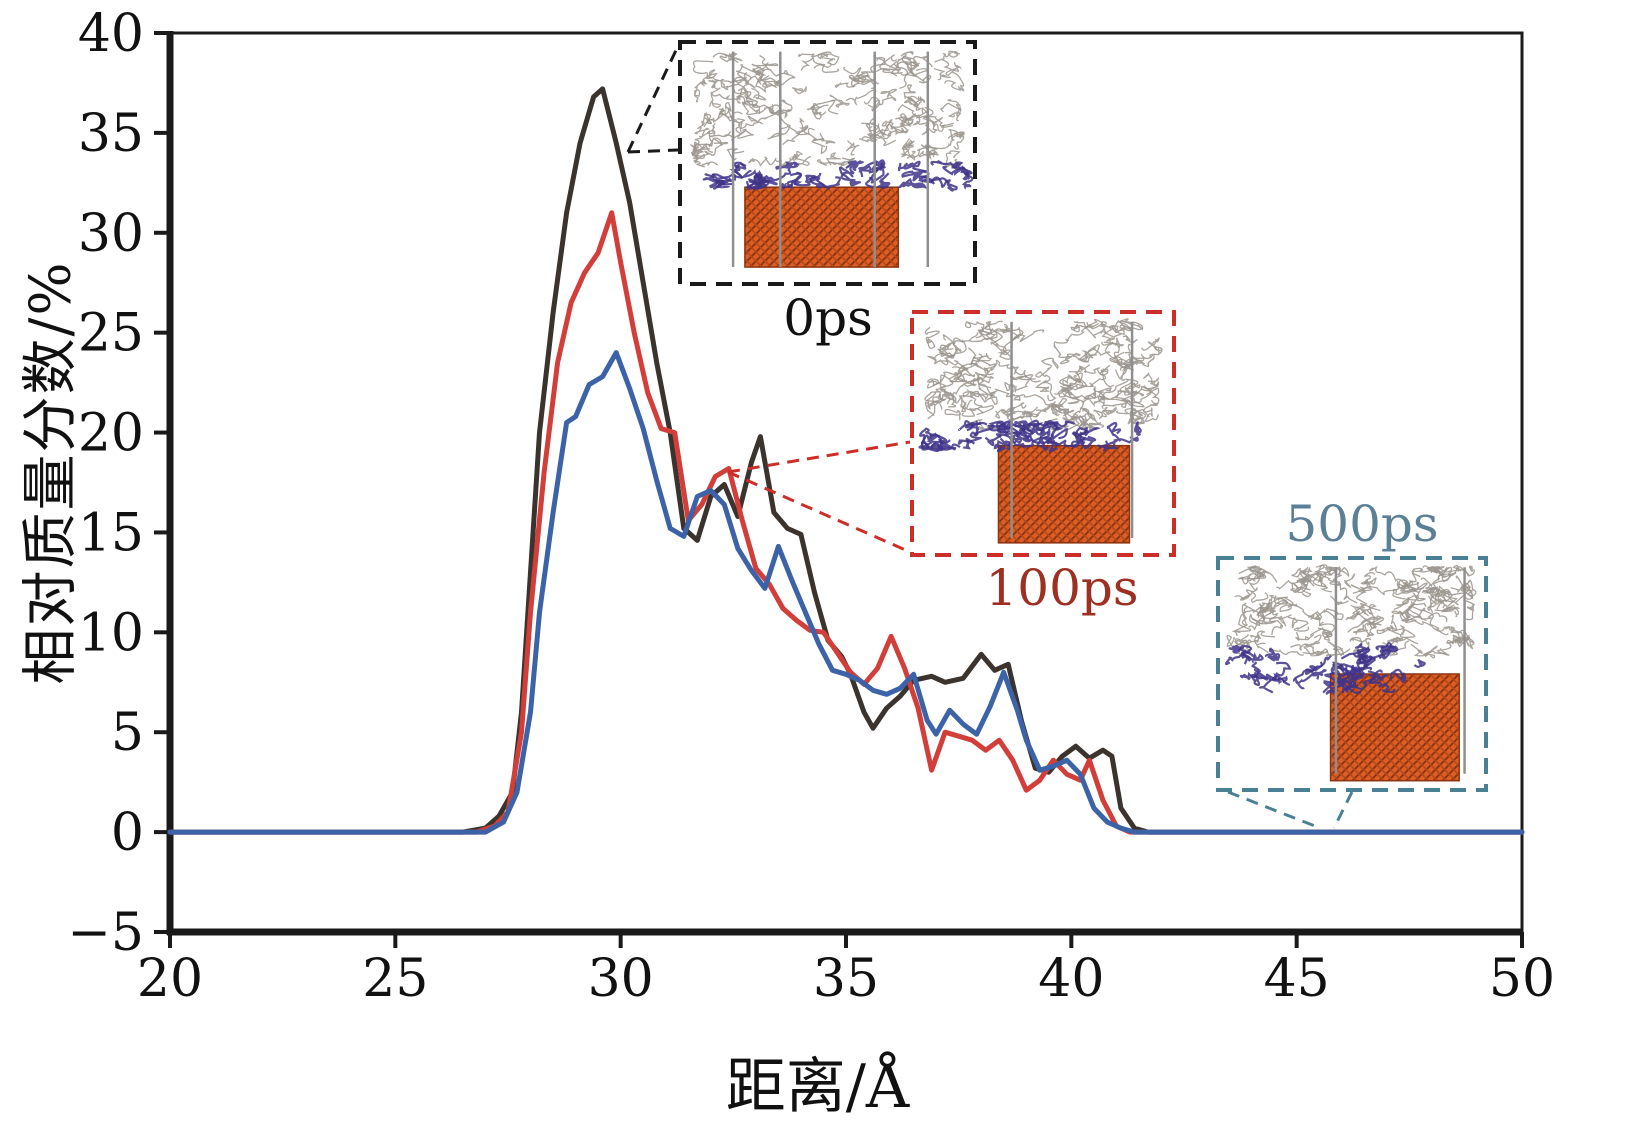 This screenshot has width=1635, height=1137. What do you see at coordinates (51, 472) in the screenshot?
I see `y-axis-title: 相对质量分数/%` at bounding box center [51, 472].